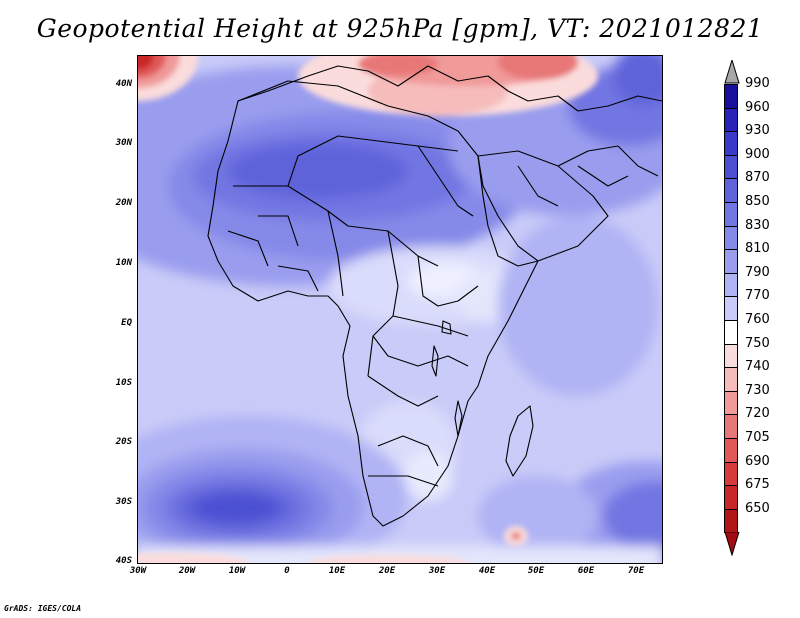 The image size is (800, 618). I want to click on colorbar-level-label: 650, so click(757, 508).